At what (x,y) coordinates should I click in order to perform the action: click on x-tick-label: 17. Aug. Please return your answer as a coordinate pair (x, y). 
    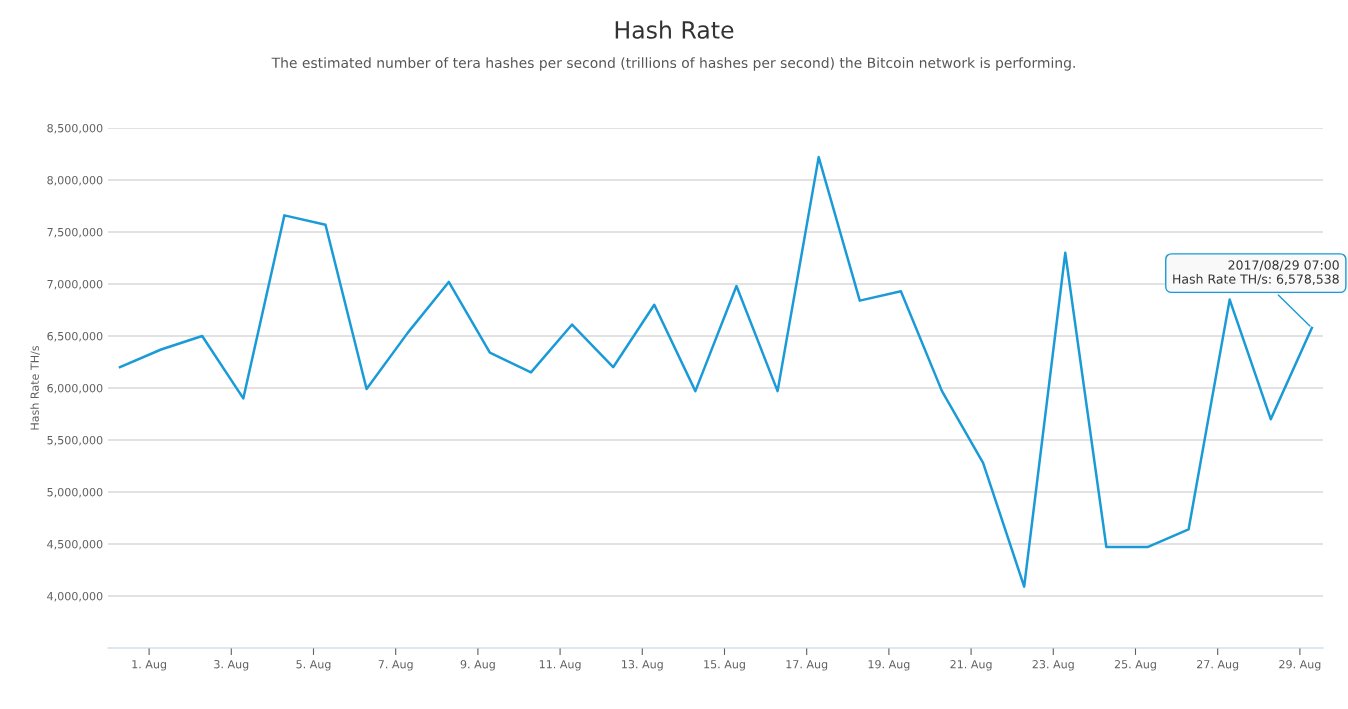
    Looking at the image, I should click on (807, 665).